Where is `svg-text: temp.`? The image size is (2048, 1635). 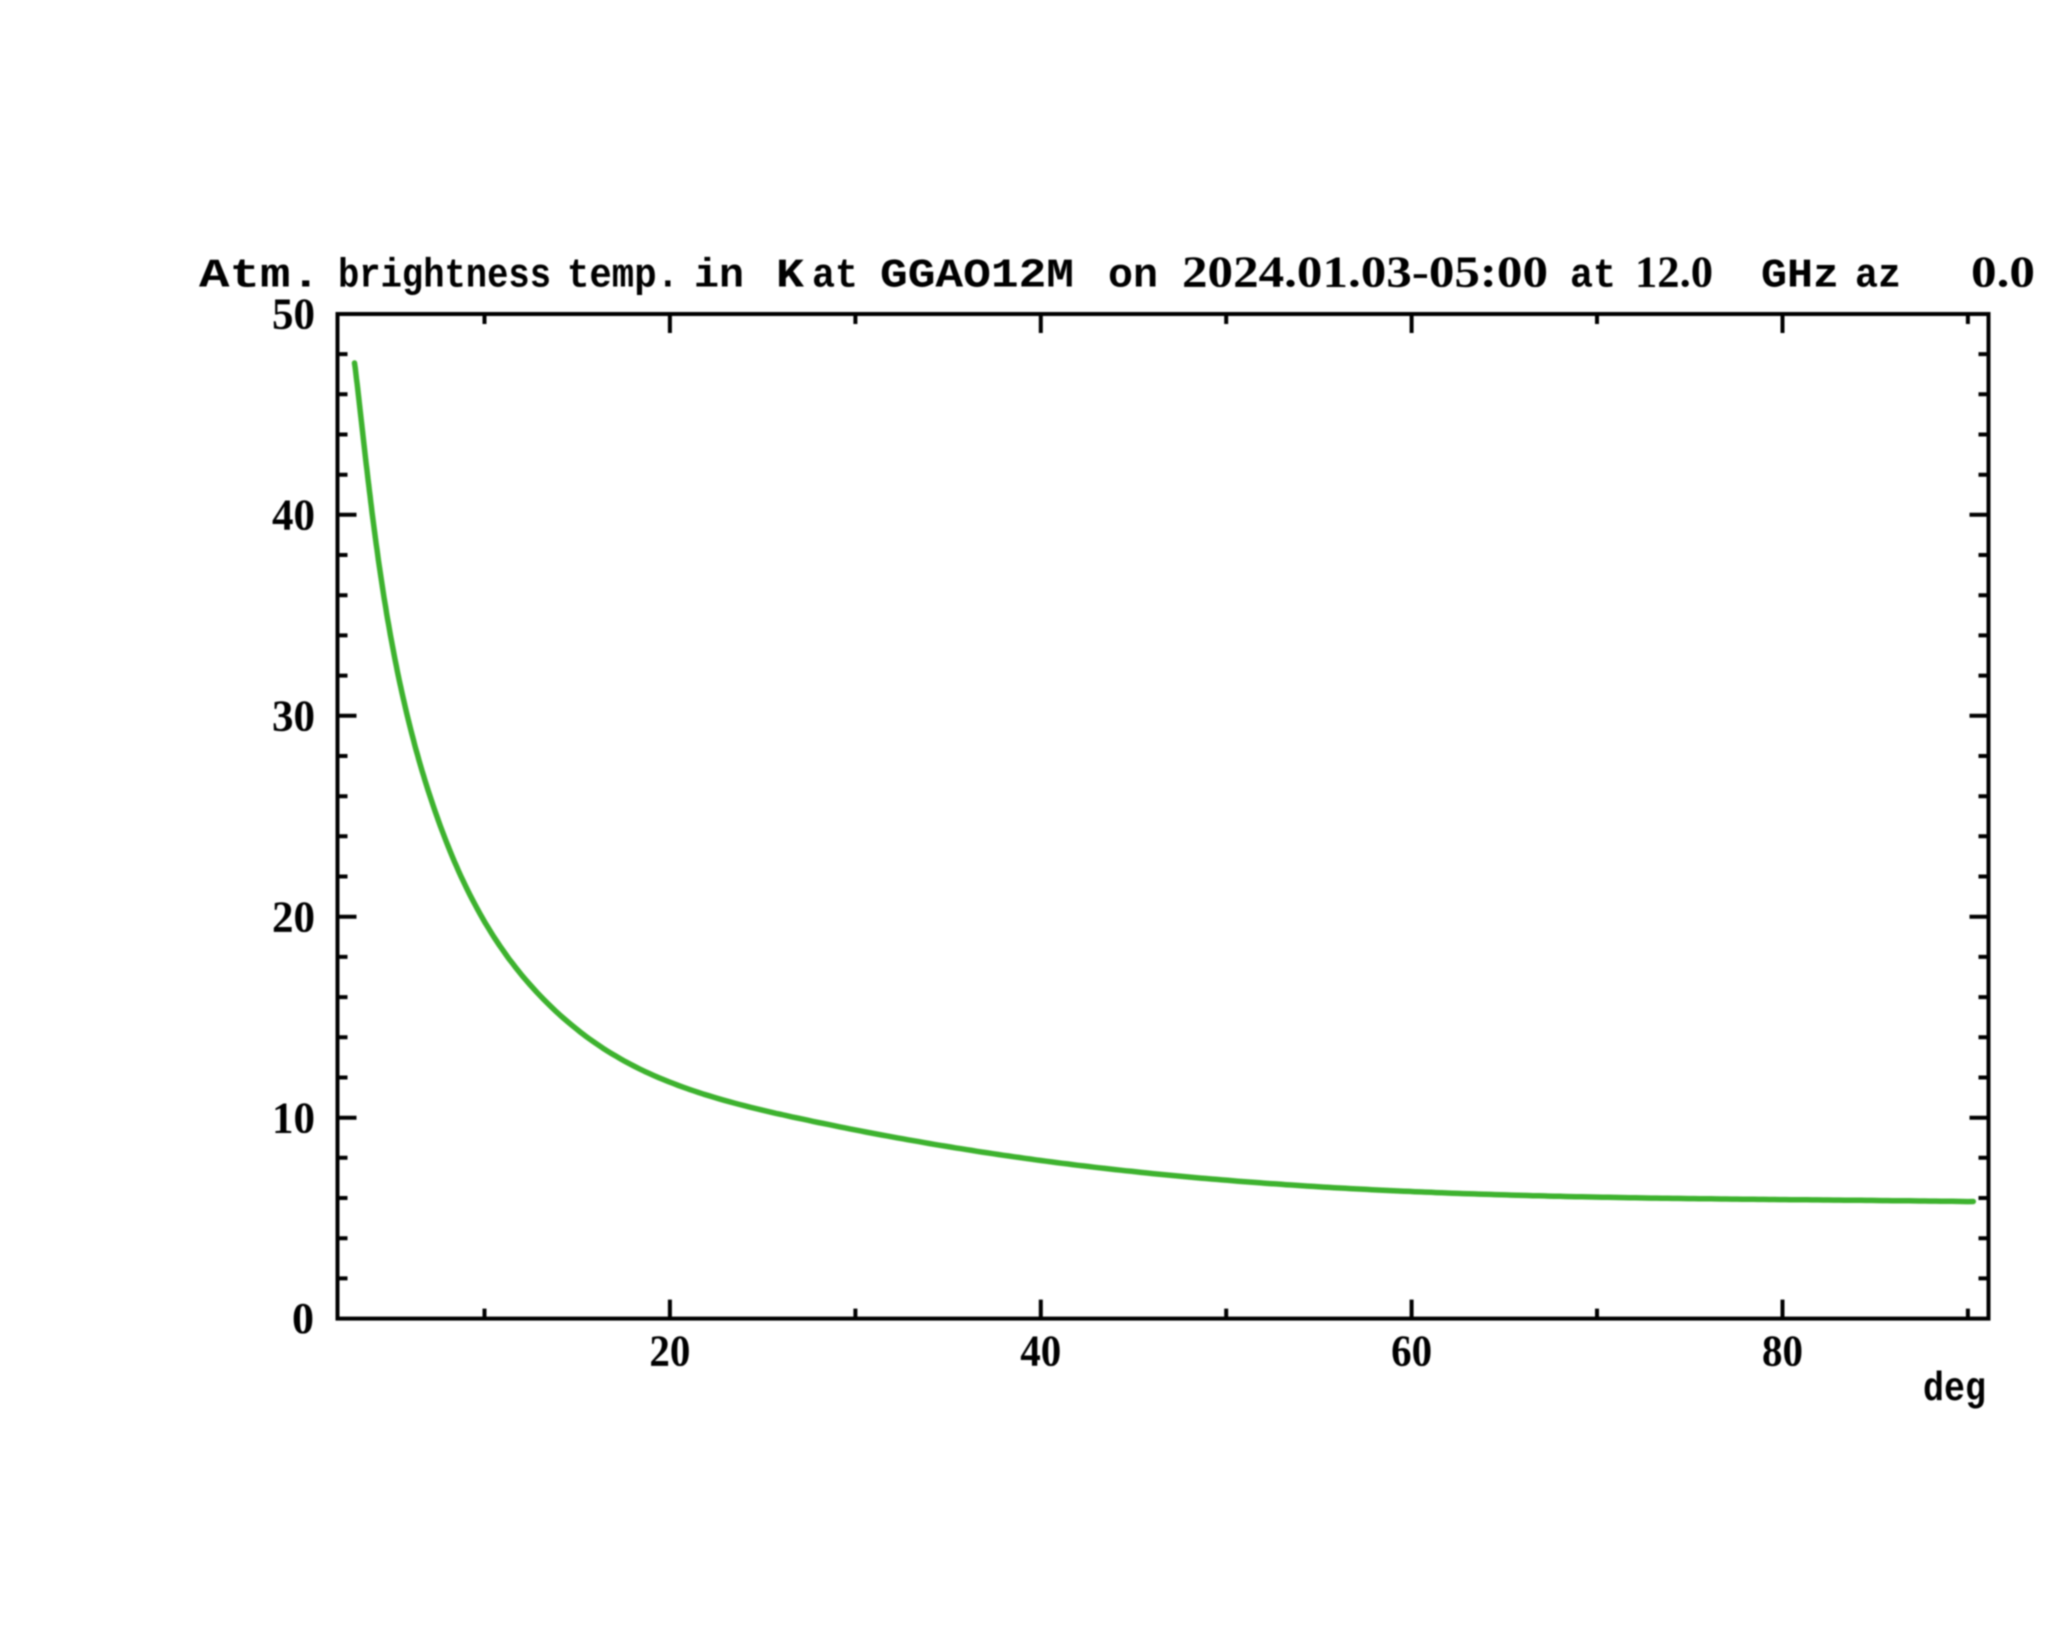
svg-text: temp. is located at coordinates (623, 277).